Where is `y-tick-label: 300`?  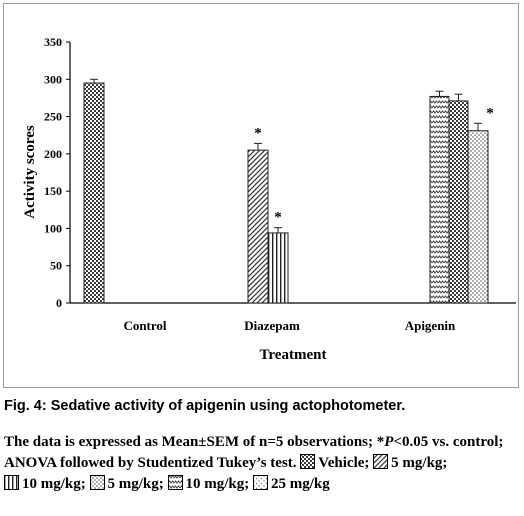 y-tick-label: 300 is located at coordinates (53, 79).